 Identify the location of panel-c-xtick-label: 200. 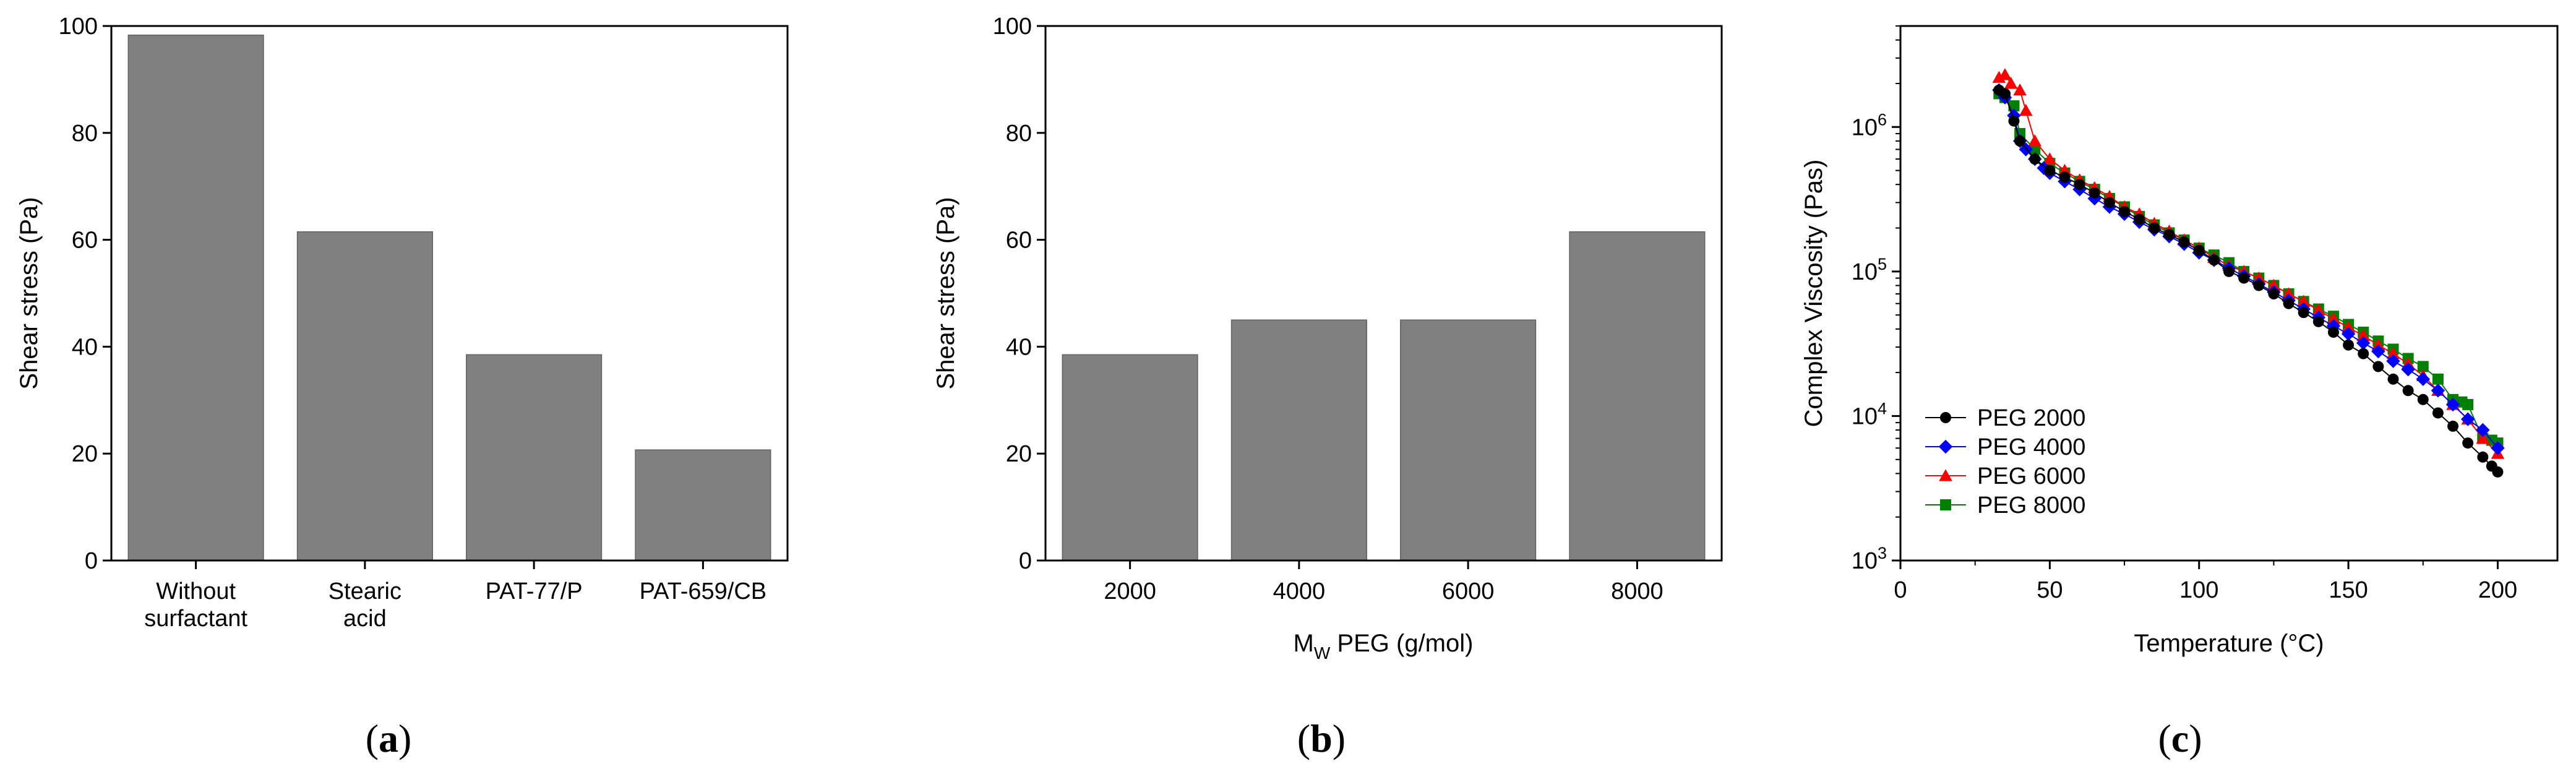
(2497, 590).